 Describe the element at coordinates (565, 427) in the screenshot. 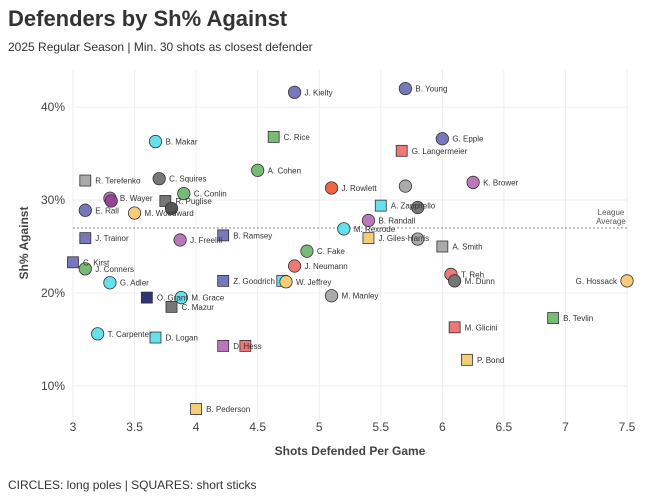

I see `x-tick-label: 7` at that location.